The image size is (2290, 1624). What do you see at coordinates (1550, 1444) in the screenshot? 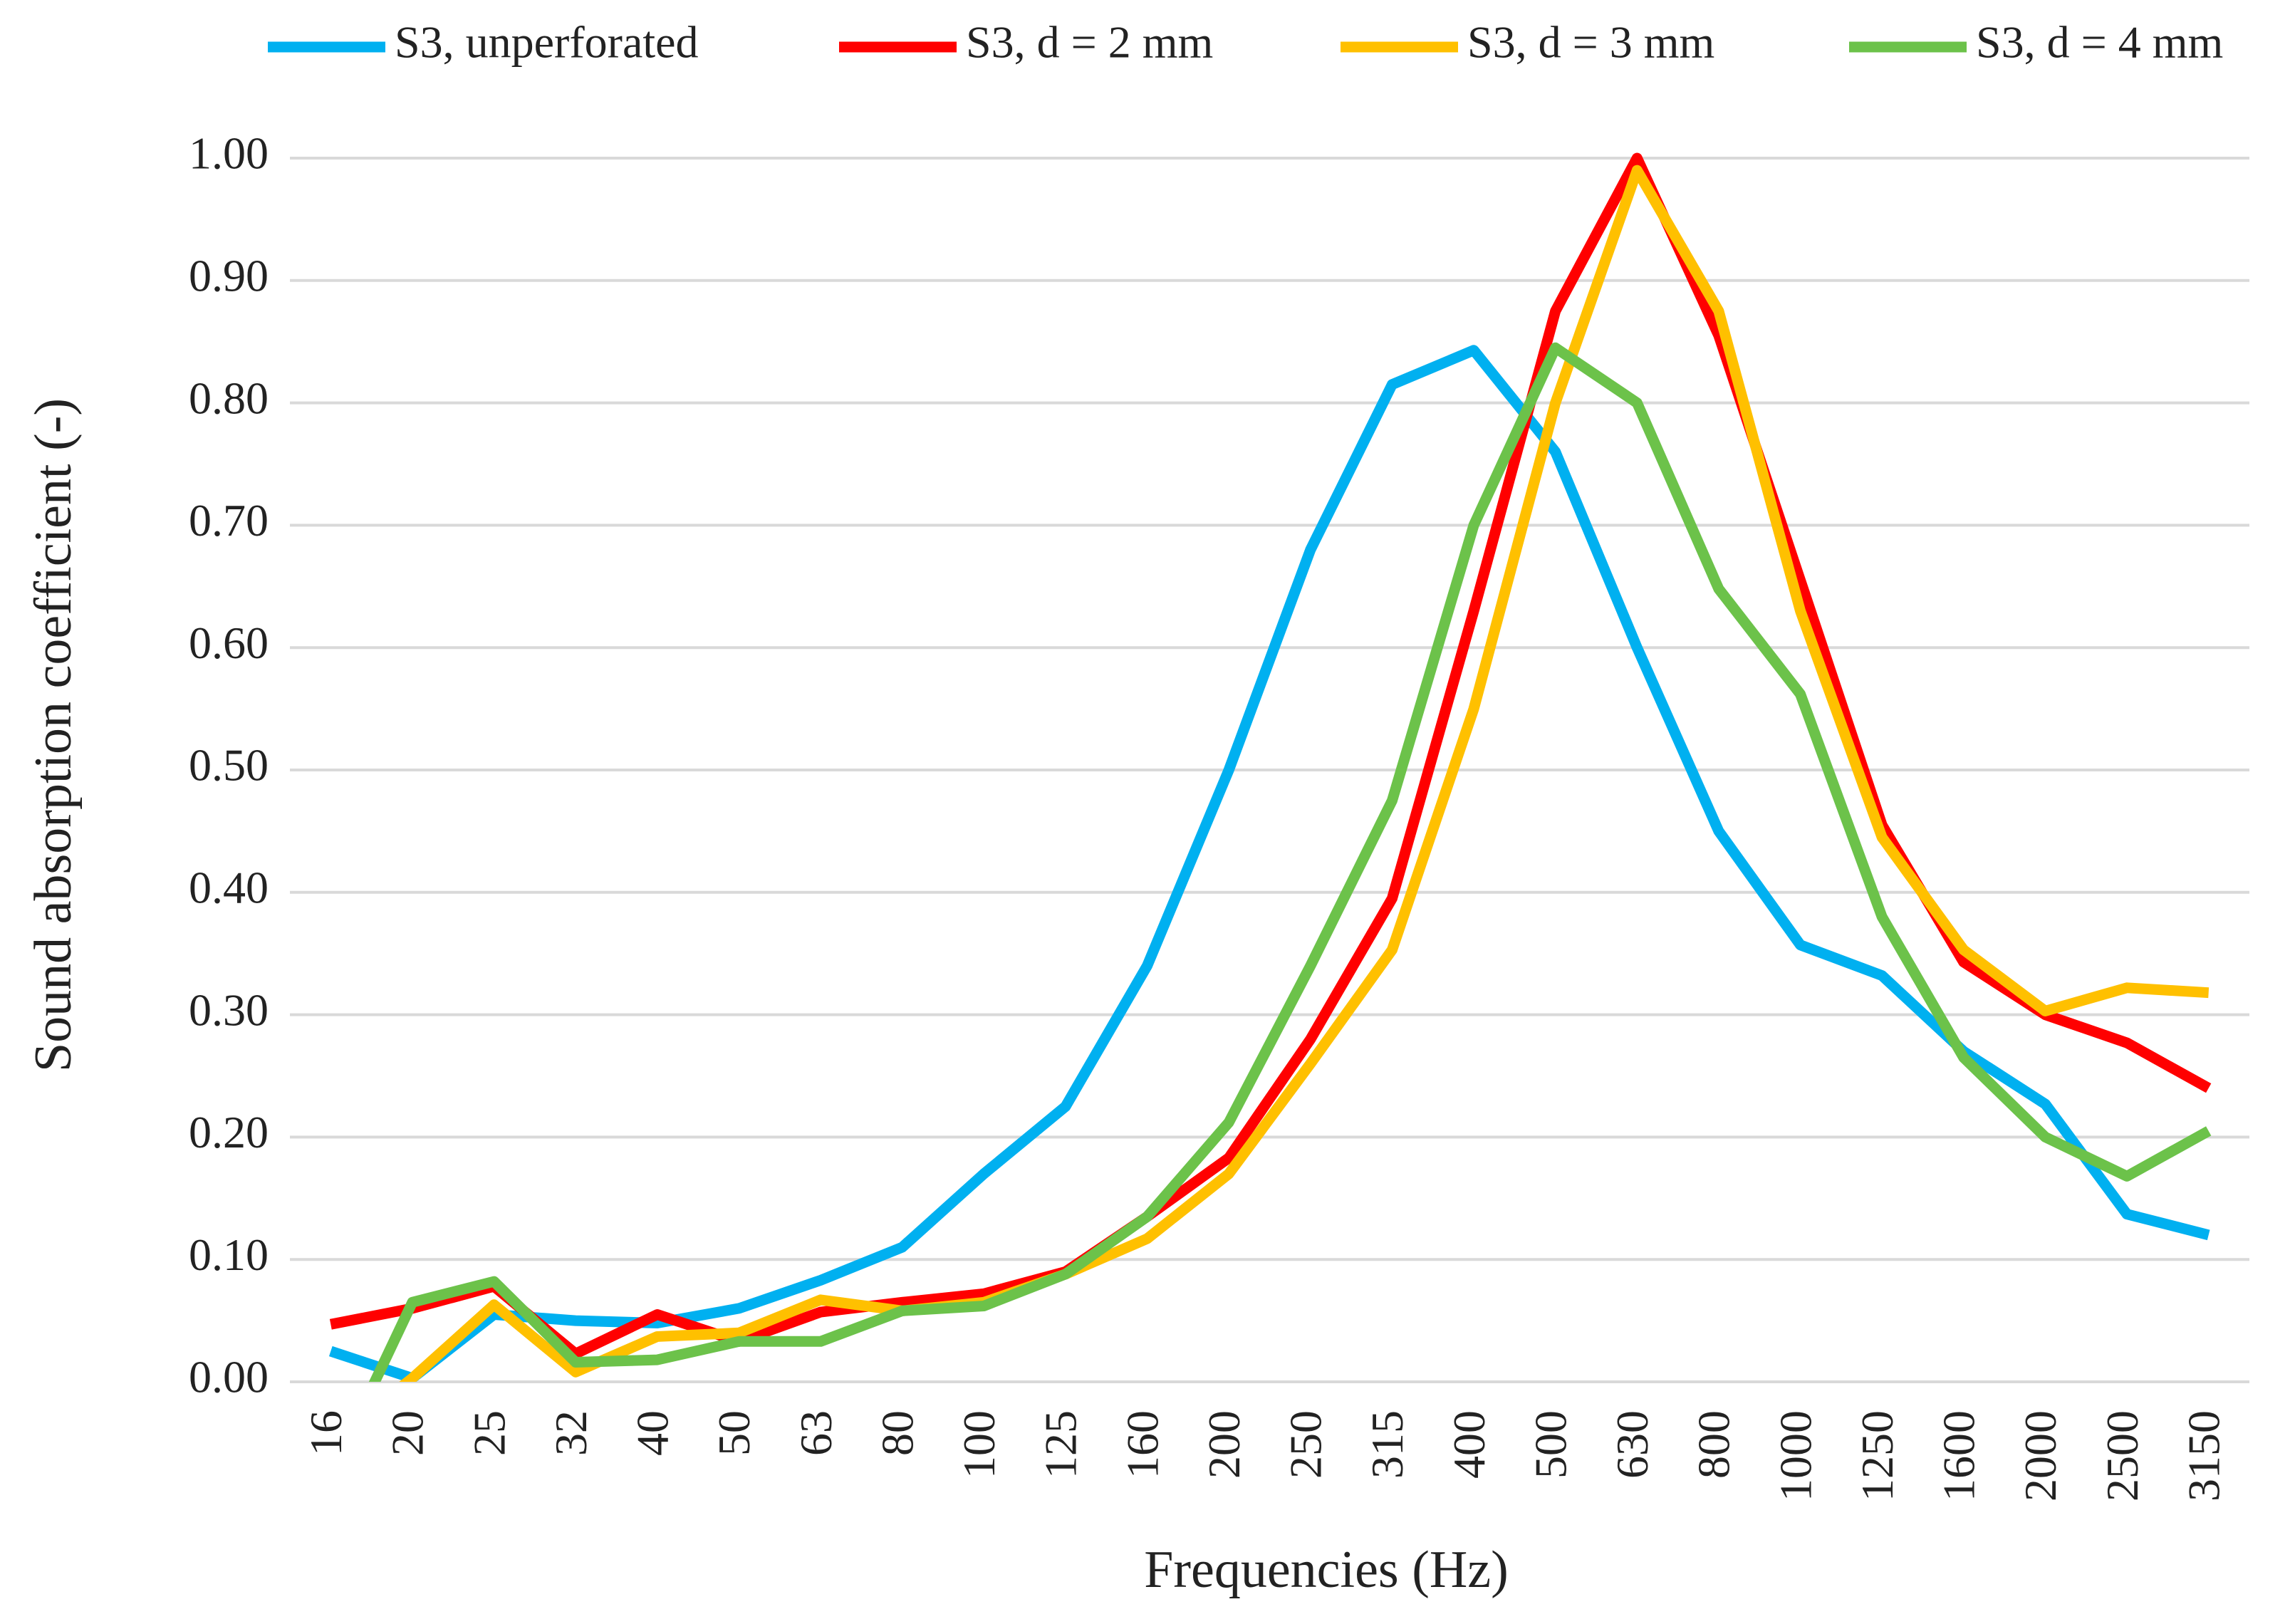
I see `x-tick-label: 500` at bounding box center [1550, 1444].